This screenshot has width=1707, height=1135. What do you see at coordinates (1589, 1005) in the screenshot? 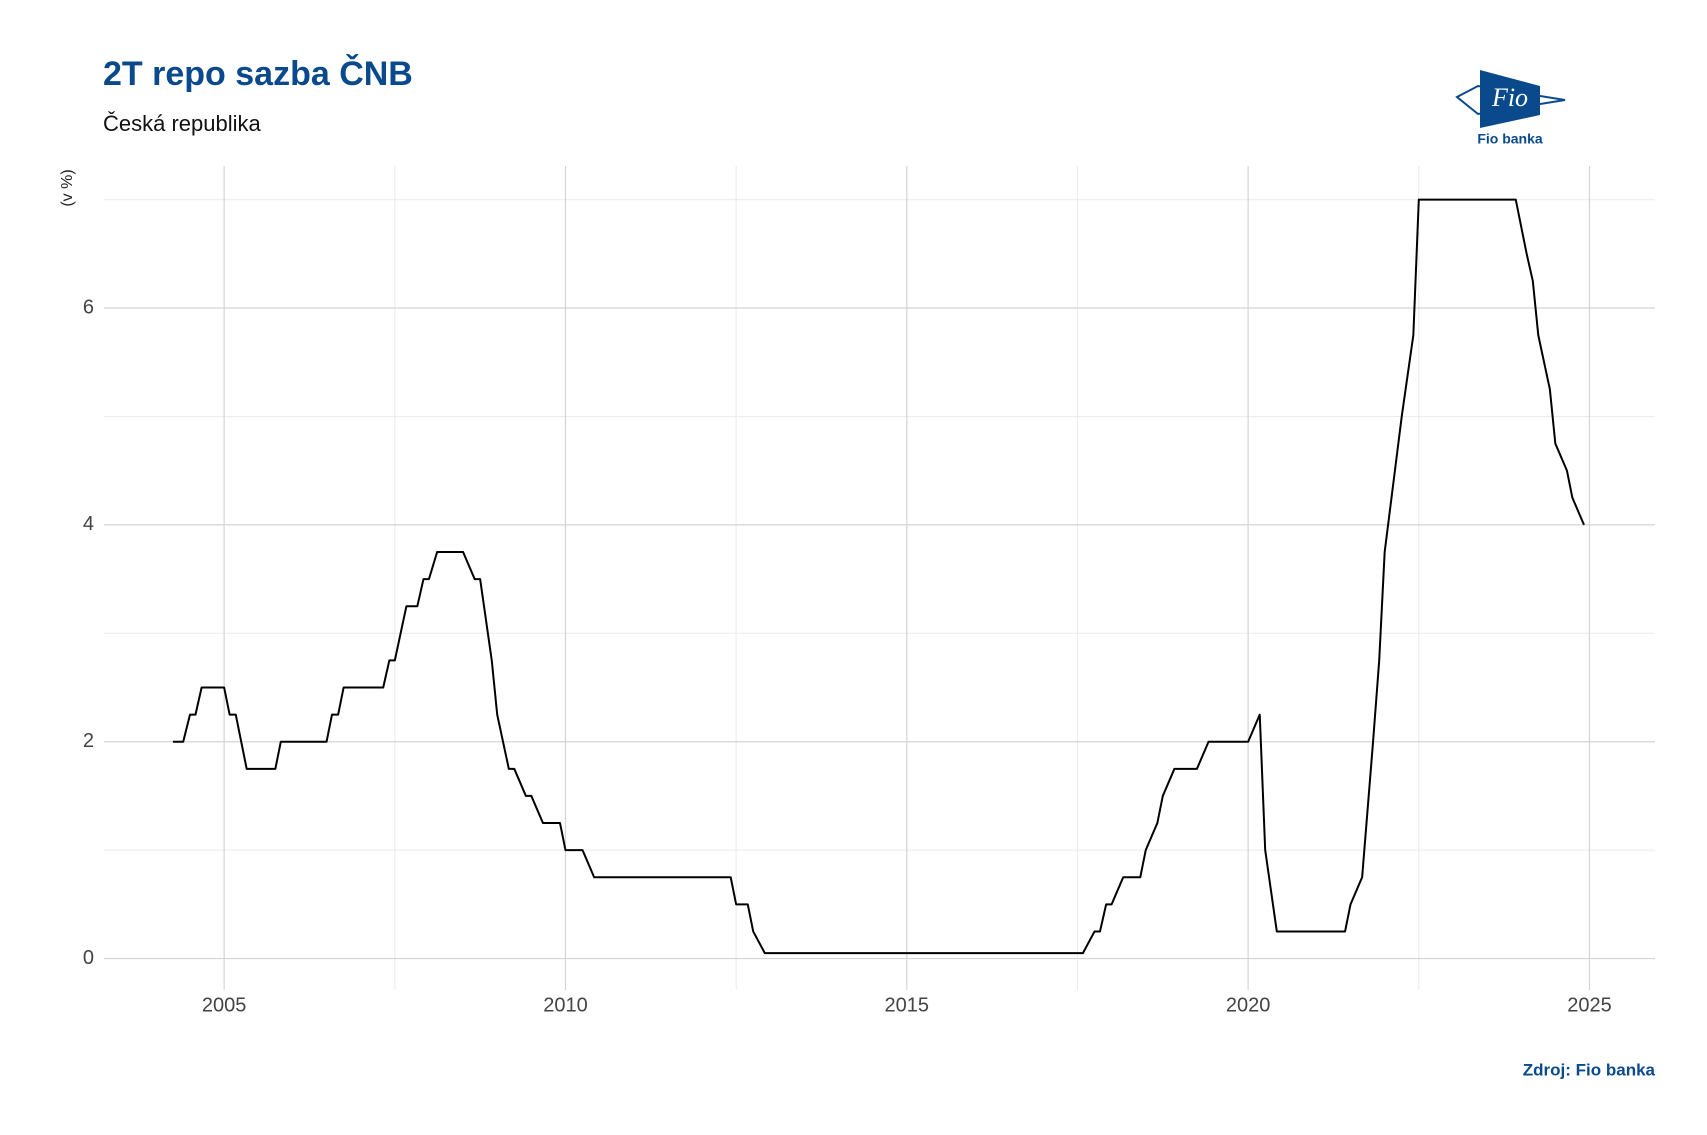
I see `x-tick-label: 2025` at bounding box center [1589, 1005].